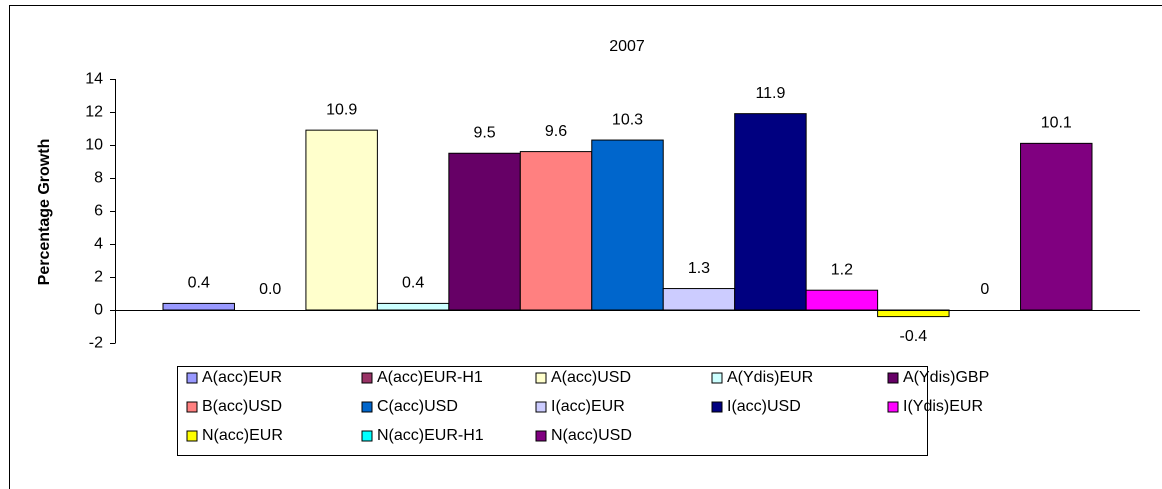 The width and height of the screenshot is (1162, 489). I want to click on y-tick-label: 8, so click(98, 178).